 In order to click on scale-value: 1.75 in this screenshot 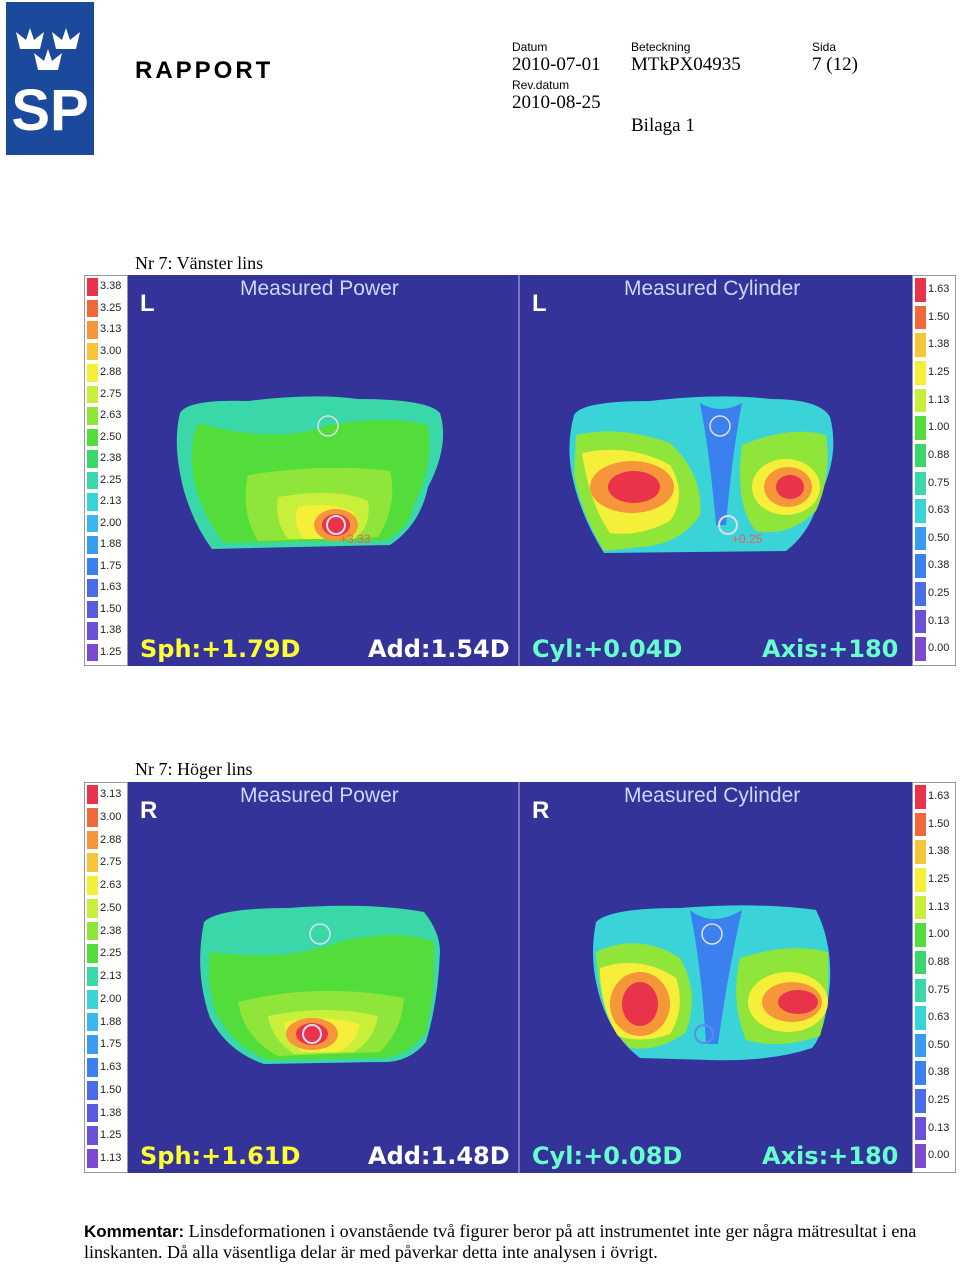, I will do `click(111, 1044)`.